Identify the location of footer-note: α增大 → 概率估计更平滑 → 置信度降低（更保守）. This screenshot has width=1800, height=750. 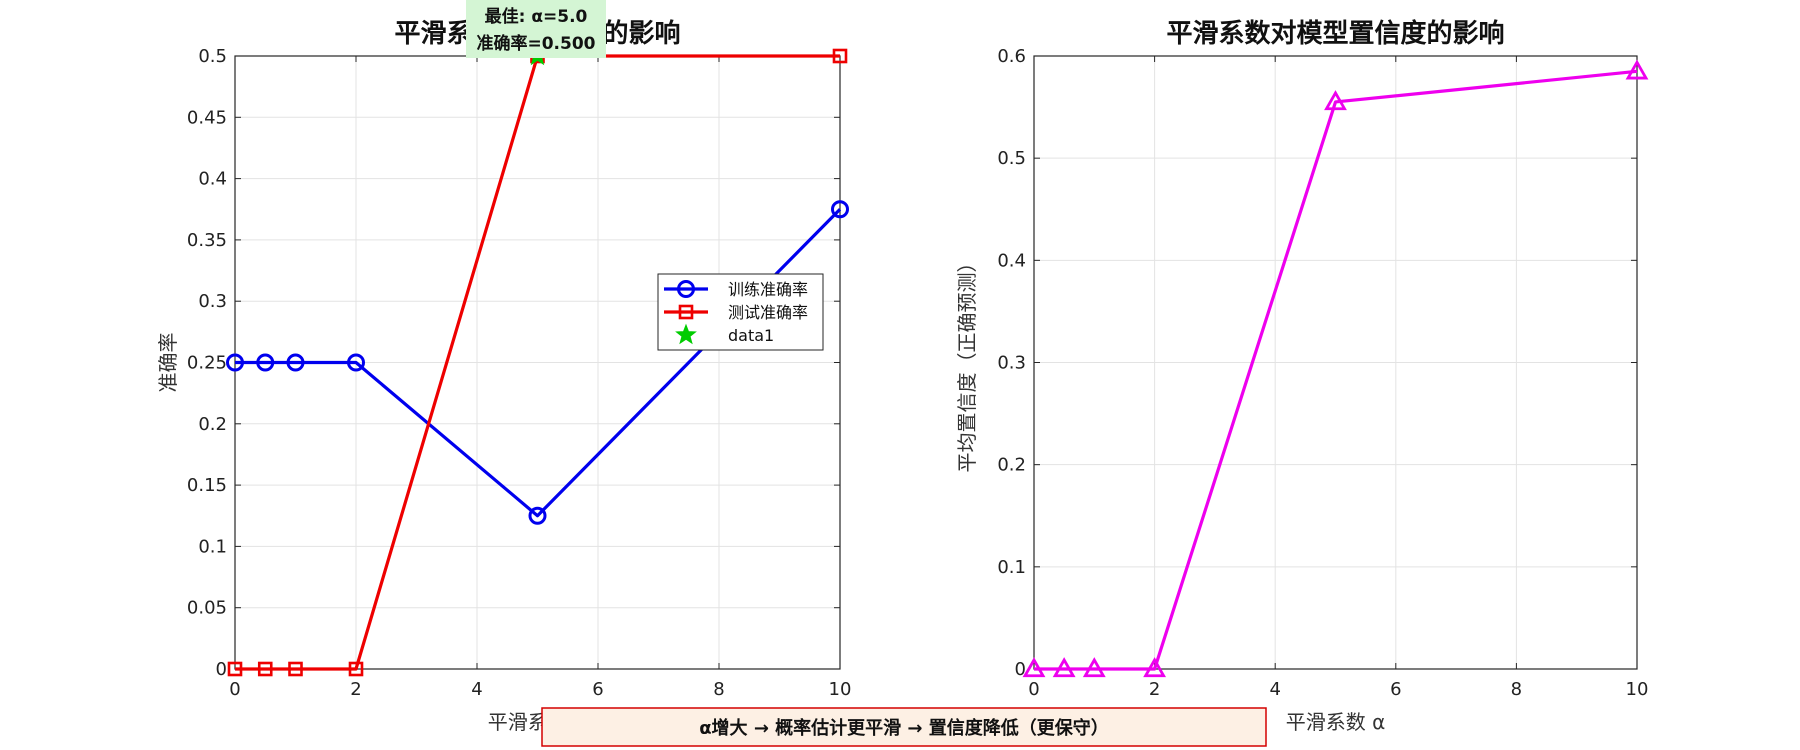
(904, 727).